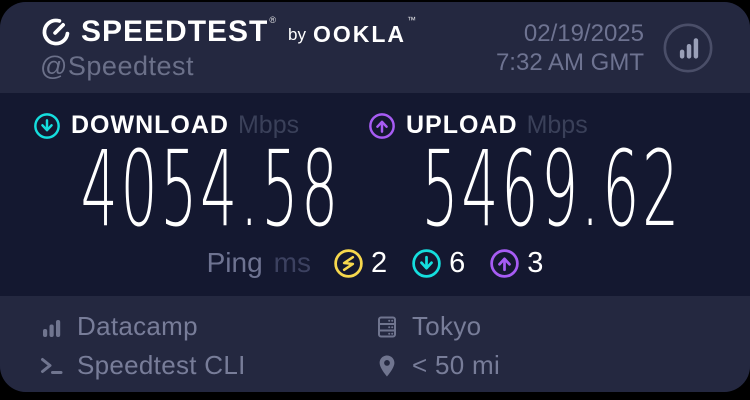 This screenshot has height=400, width=750. Describe the element at coordinates (52, 365) in the screenshot. I see `terminal-icon` at that location.